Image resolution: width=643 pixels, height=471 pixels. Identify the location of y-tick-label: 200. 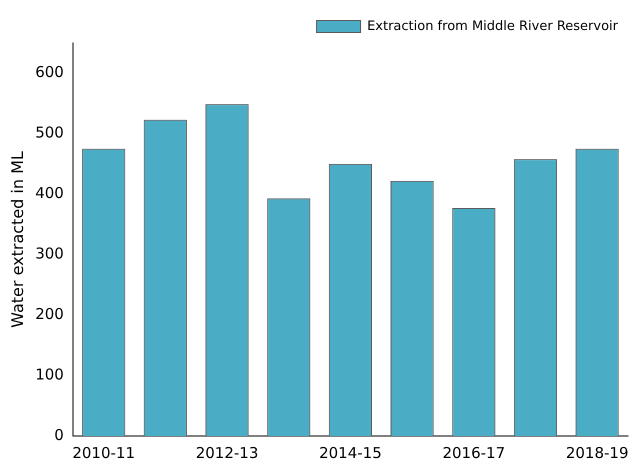
(49, 313).